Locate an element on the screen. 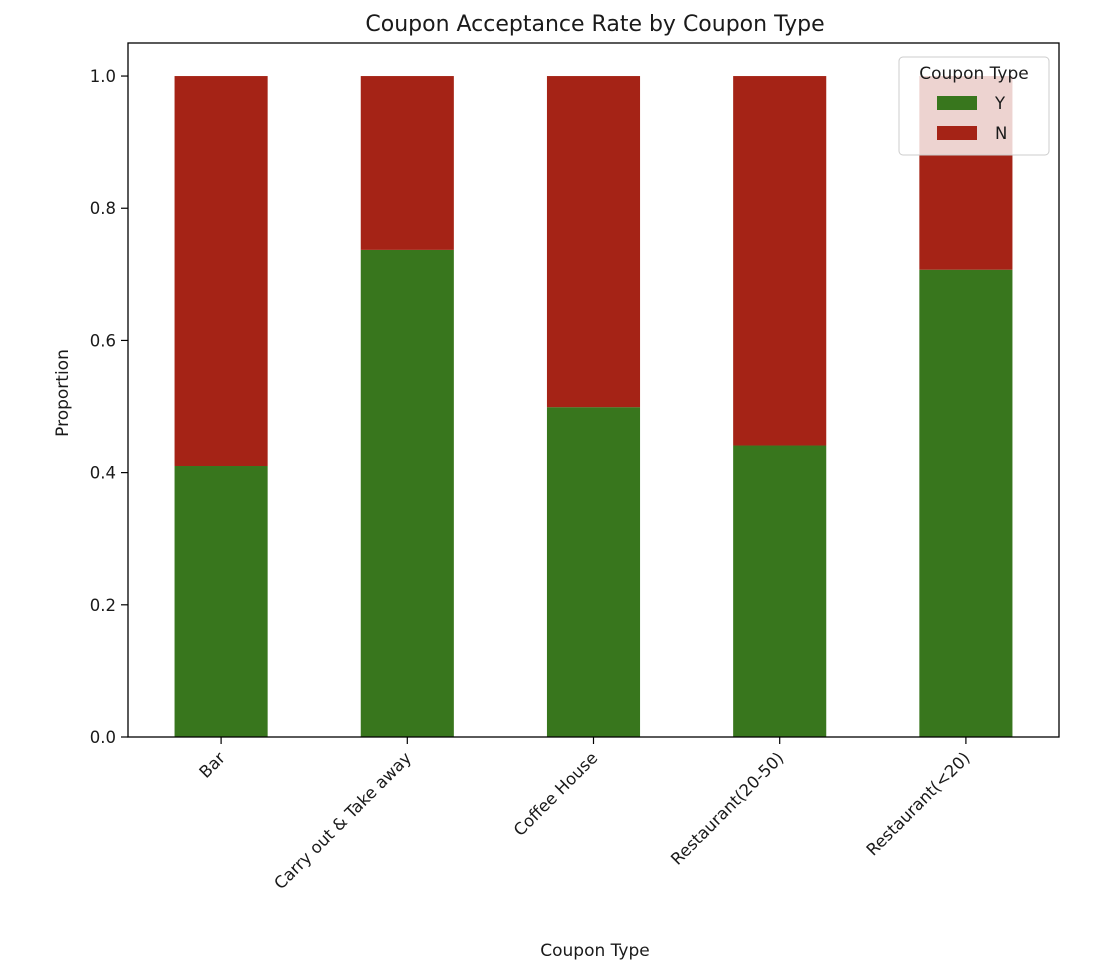 Image resolution: width=1102 pixels, height=976 pixels. legend-title: Coupon Type is located at coordinates (973, 74).